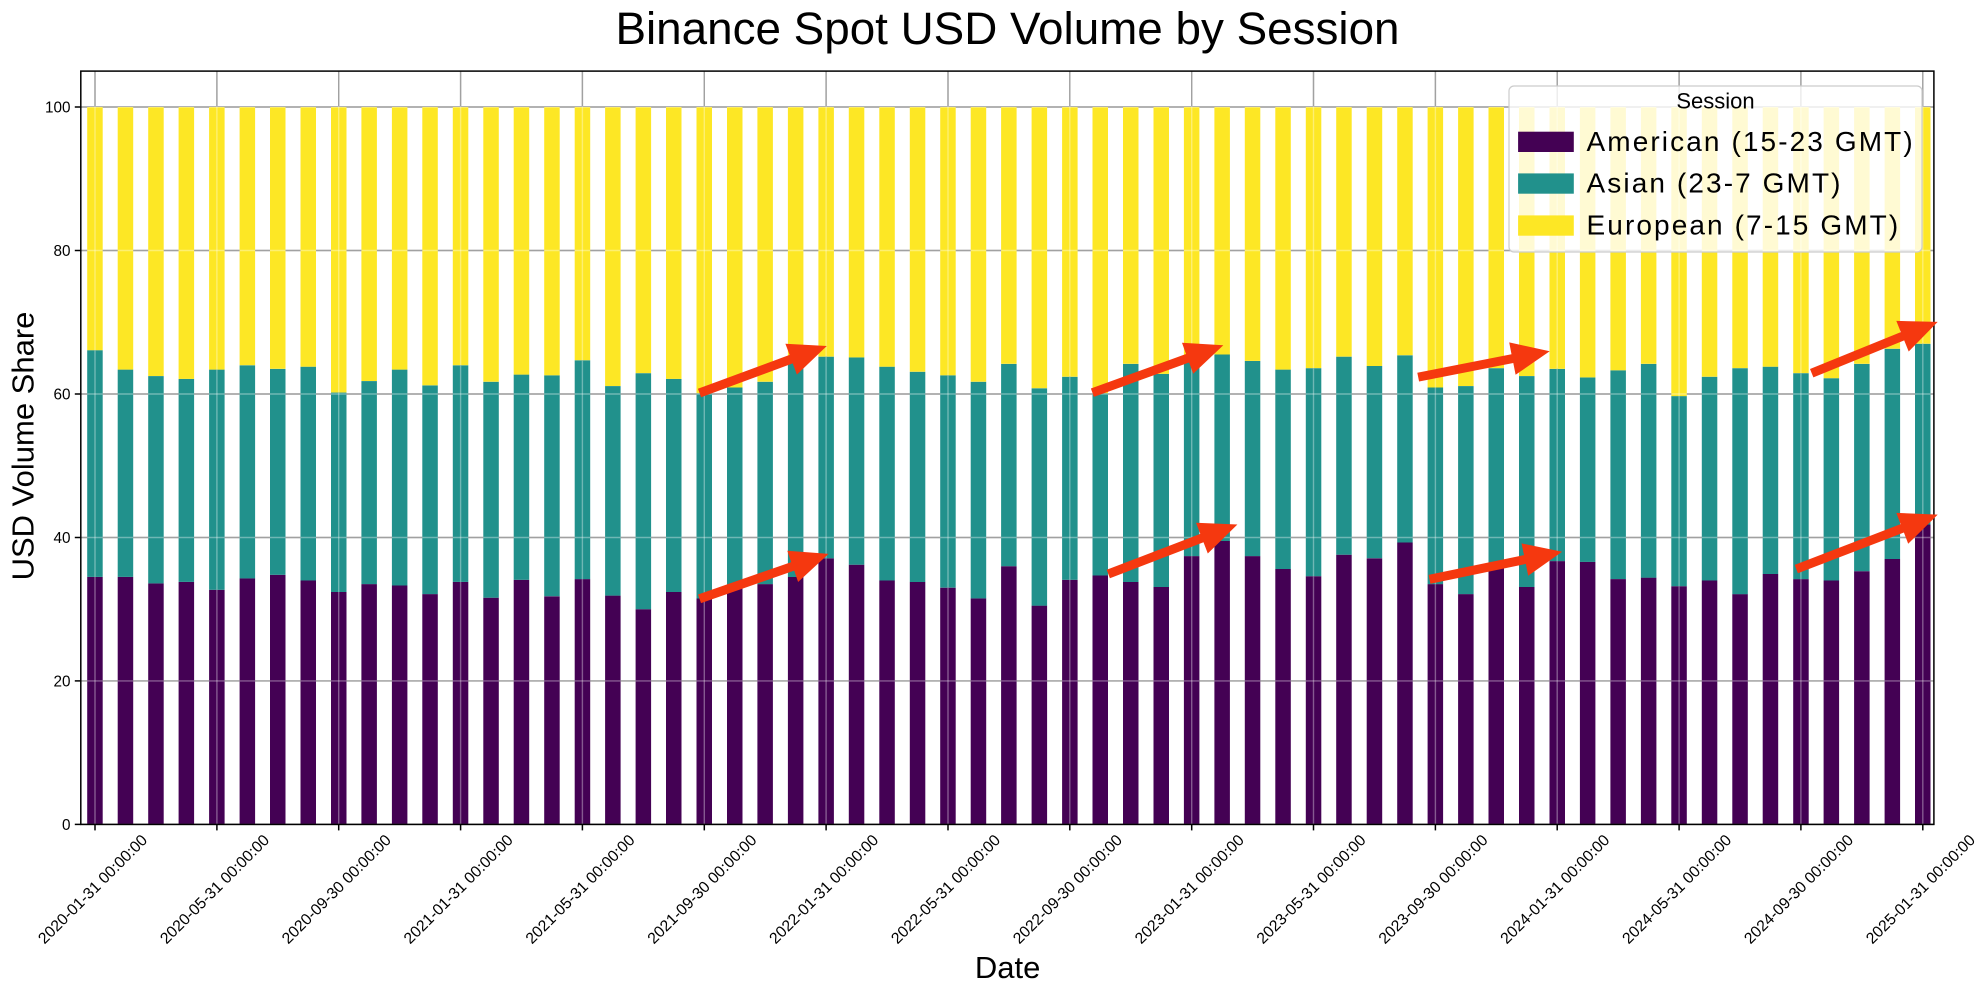 Image resolution: width=1987 pixels, height=990 pixels. I want to click on svg-text: Session, so click(1715, 101).